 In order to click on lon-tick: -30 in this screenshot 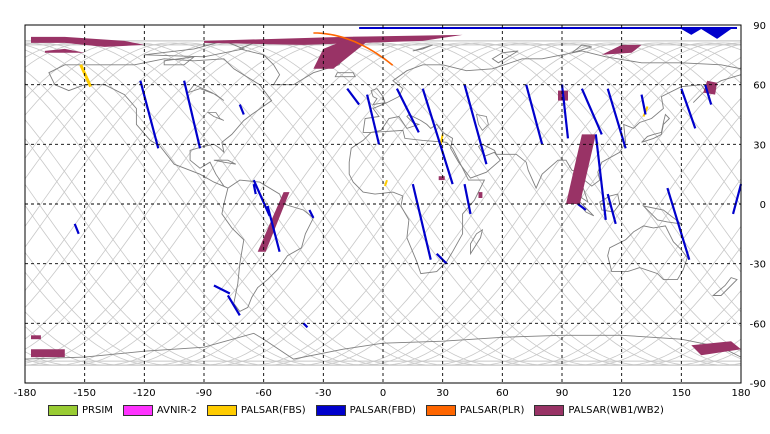, I will do `click(323, 393)`.